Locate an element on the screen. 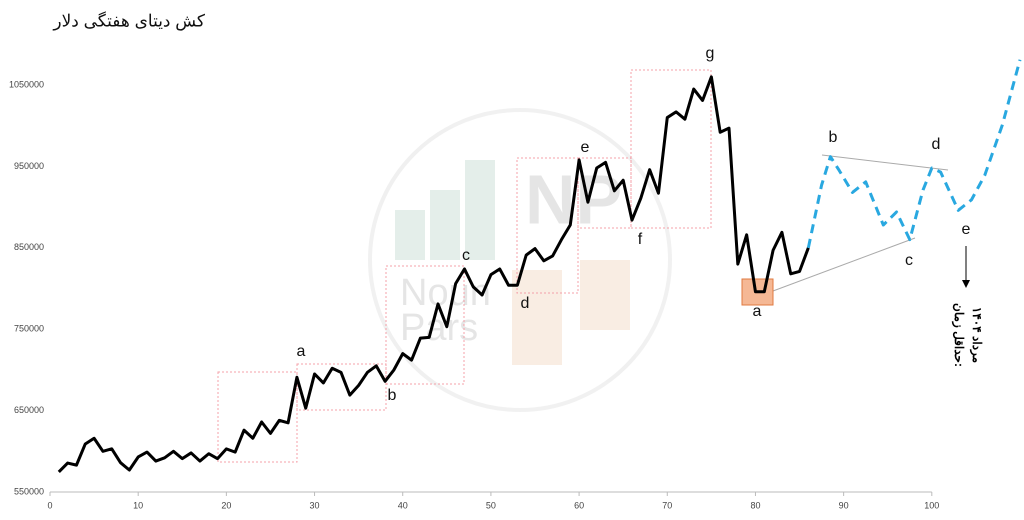 This screenshot has width=1024, height=520. y-tick-label: 650000 is located at coordinates (29, 410).